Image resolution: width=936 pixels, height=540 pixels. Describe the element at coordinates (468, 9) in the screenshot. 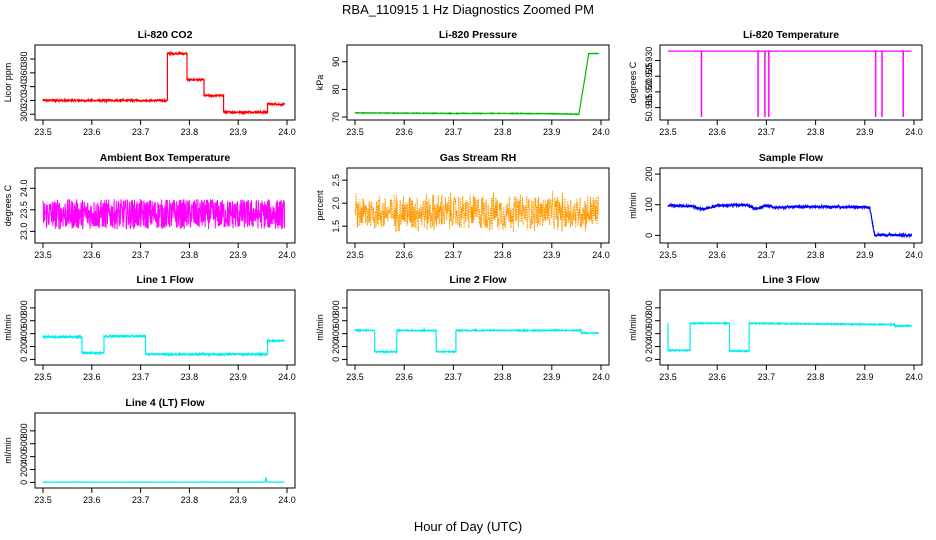

I see `figure-title: RBA_110915 1 Hz Diagnostics Zoomed PM` at that location.